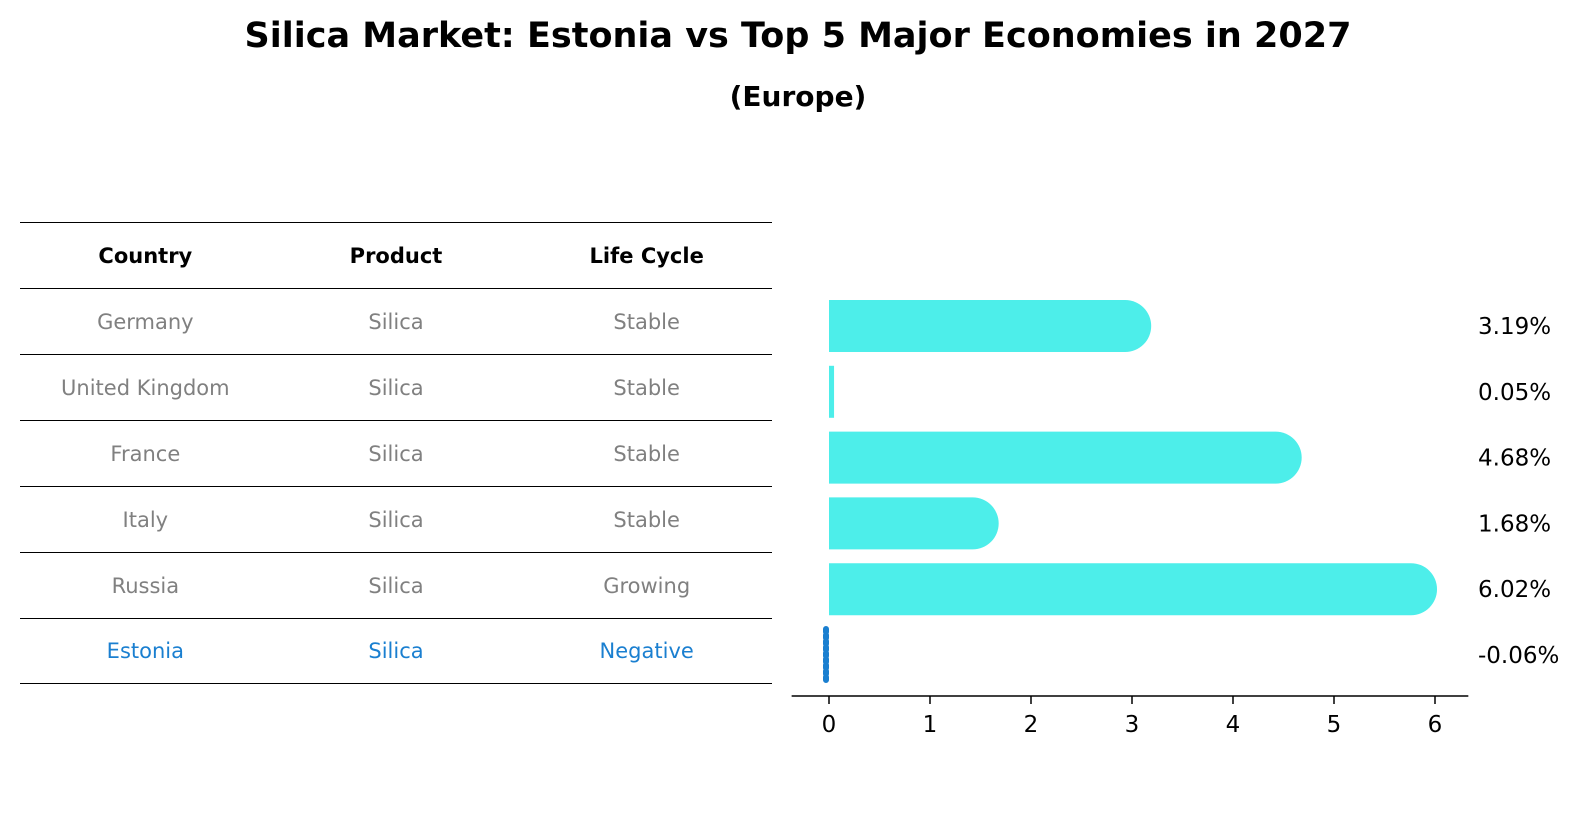 The height and width of the screenshot is (823, 1596). I want to click on table-row: Russia Silica Growing, so click(396, 585).